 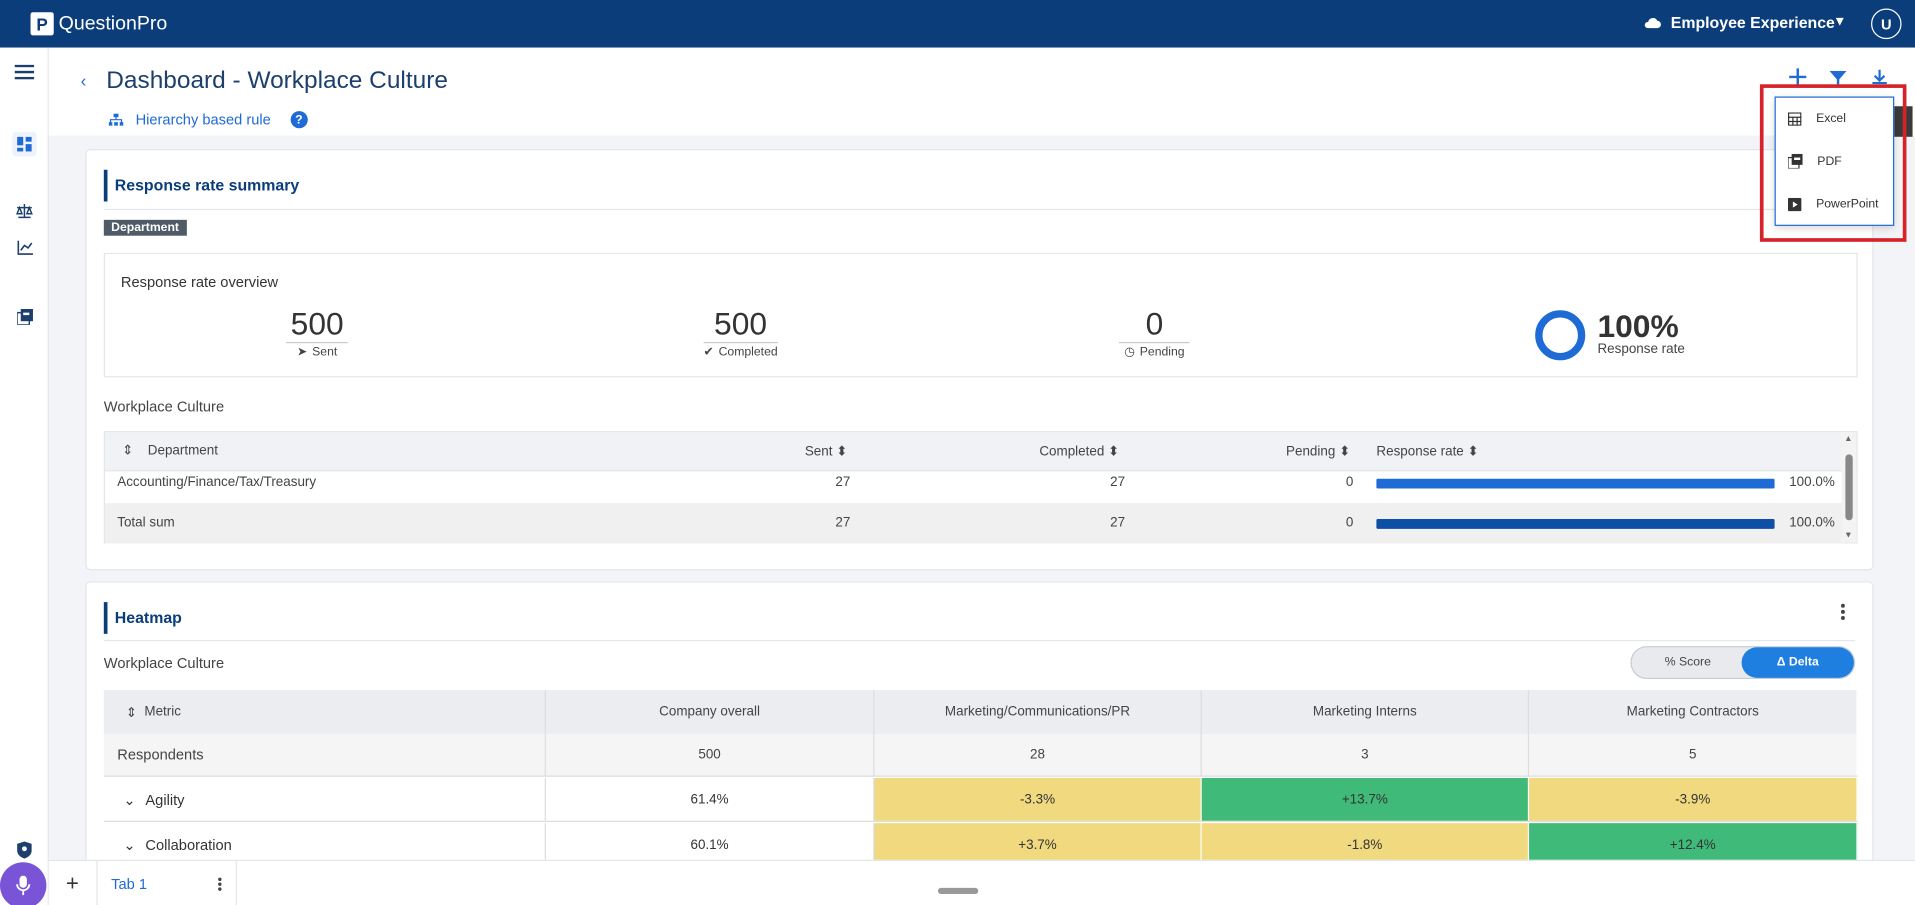 What do you see at coordinates (826, 452) in the screenshot?
I see `column-header-sent: Sent ⬍` at bounding box center [826, 452].